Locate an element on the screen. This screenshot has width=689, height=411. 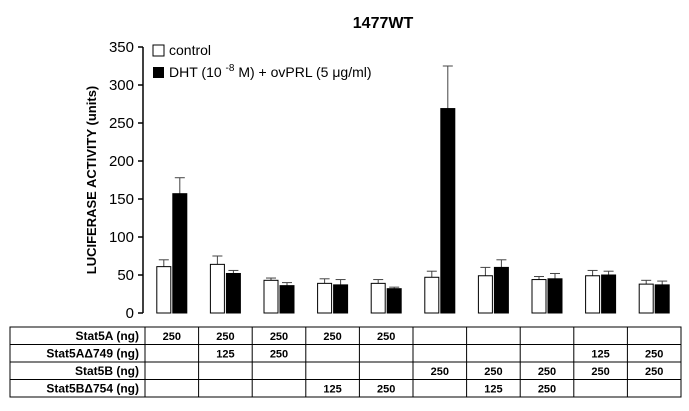
y-tick-label: 50 is located at coordinates (125, 275).